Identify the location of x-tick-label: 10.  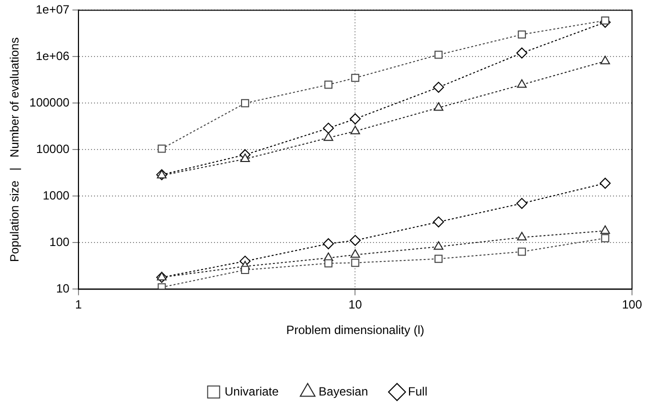
(355, 305).